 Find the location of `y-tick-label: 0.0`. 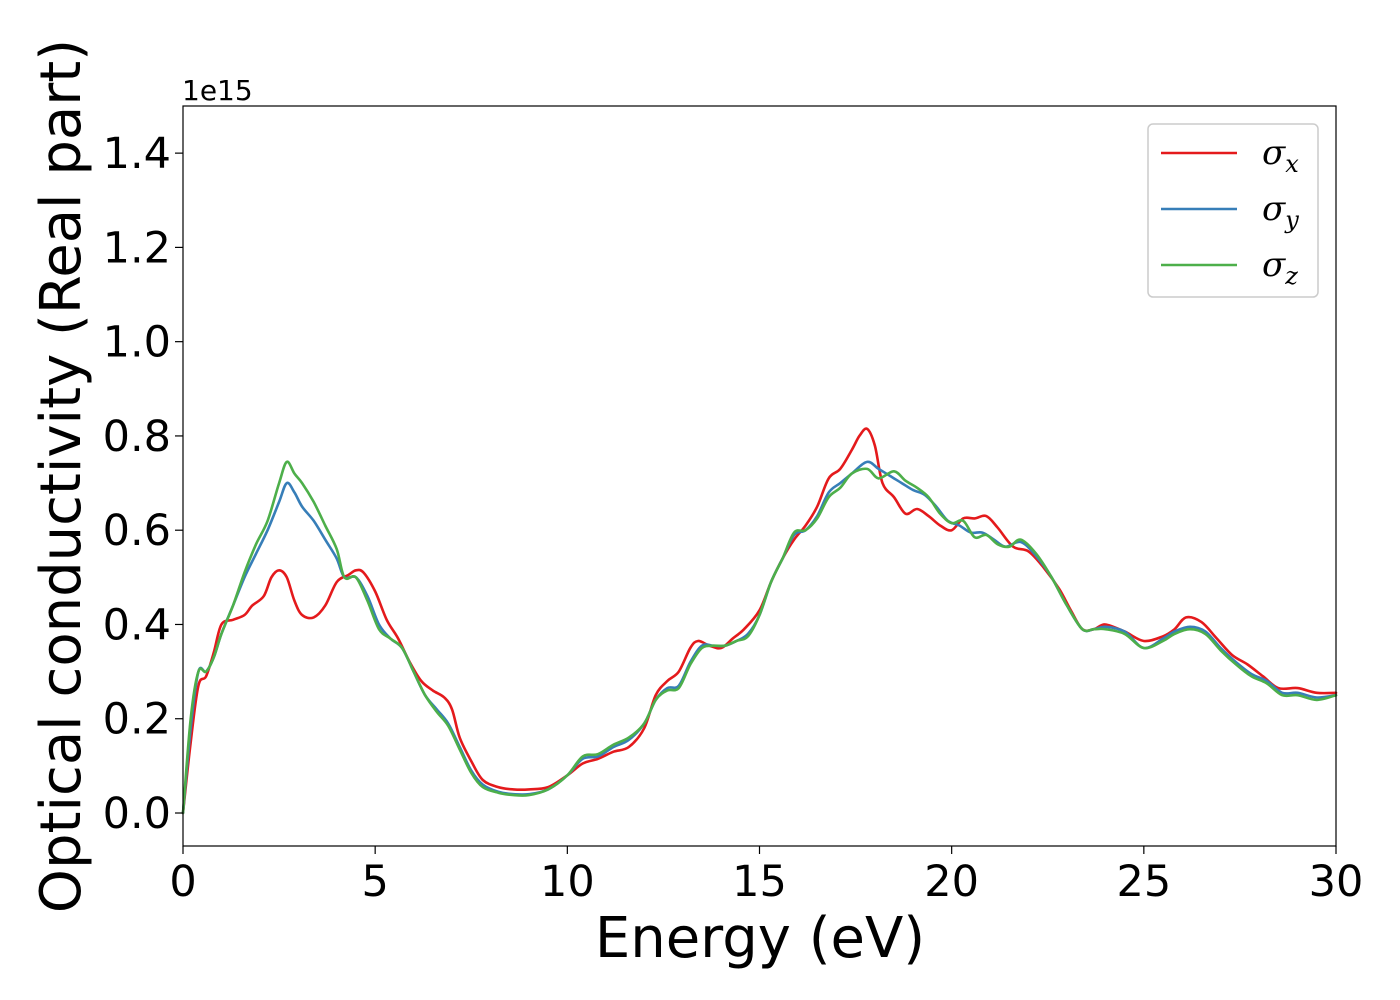

y-tick-label: 0.0 is located at coordinates (137, 814).